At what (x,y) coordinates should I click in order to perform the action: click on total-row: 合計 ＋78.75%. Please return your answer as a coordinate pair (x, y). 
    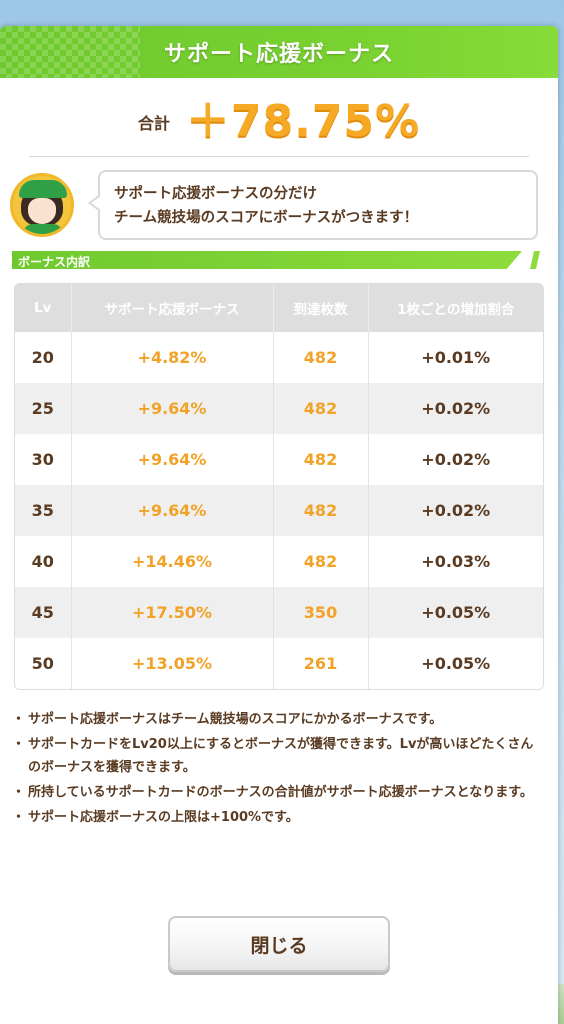
    Looking at the image, I should click on (279, 117).